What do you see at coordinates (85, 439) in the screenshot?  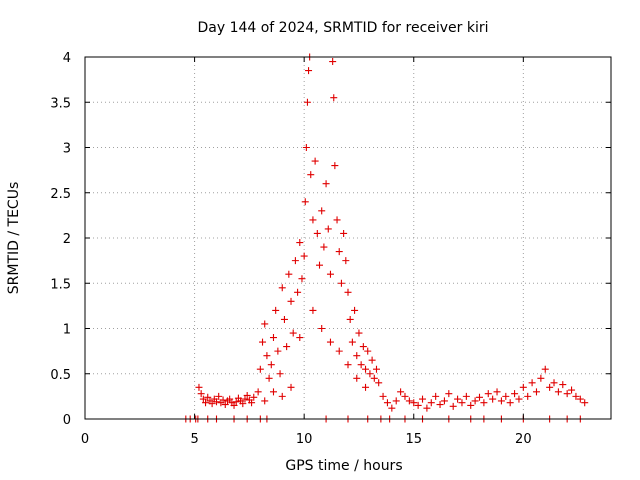 I see `x-tick-label: 0` at bounding box center [85, 439].